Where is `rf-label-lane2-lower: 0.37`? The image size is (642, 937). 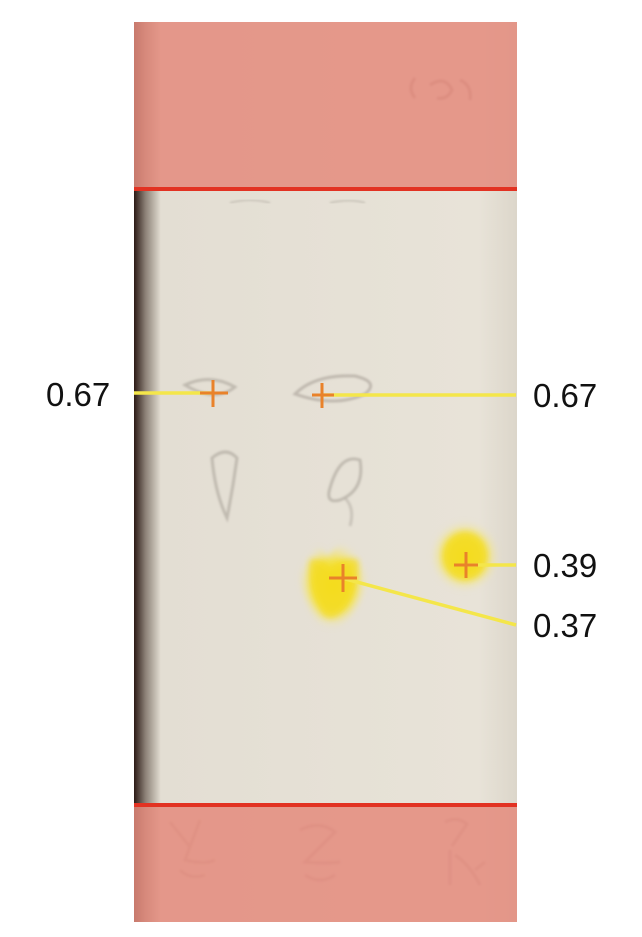
rf-label-lane2-lower: 0.37 is located at coordinates (565, 625).